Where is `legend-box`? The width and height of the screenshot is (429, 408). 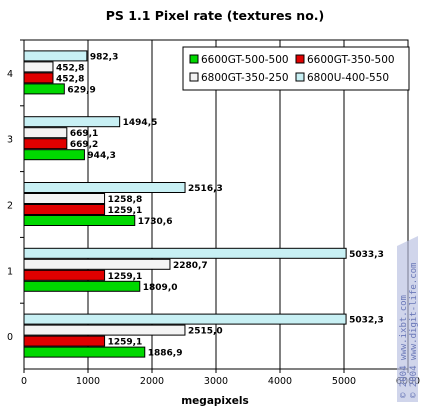 legend-box is located at coordinates (296, 68).